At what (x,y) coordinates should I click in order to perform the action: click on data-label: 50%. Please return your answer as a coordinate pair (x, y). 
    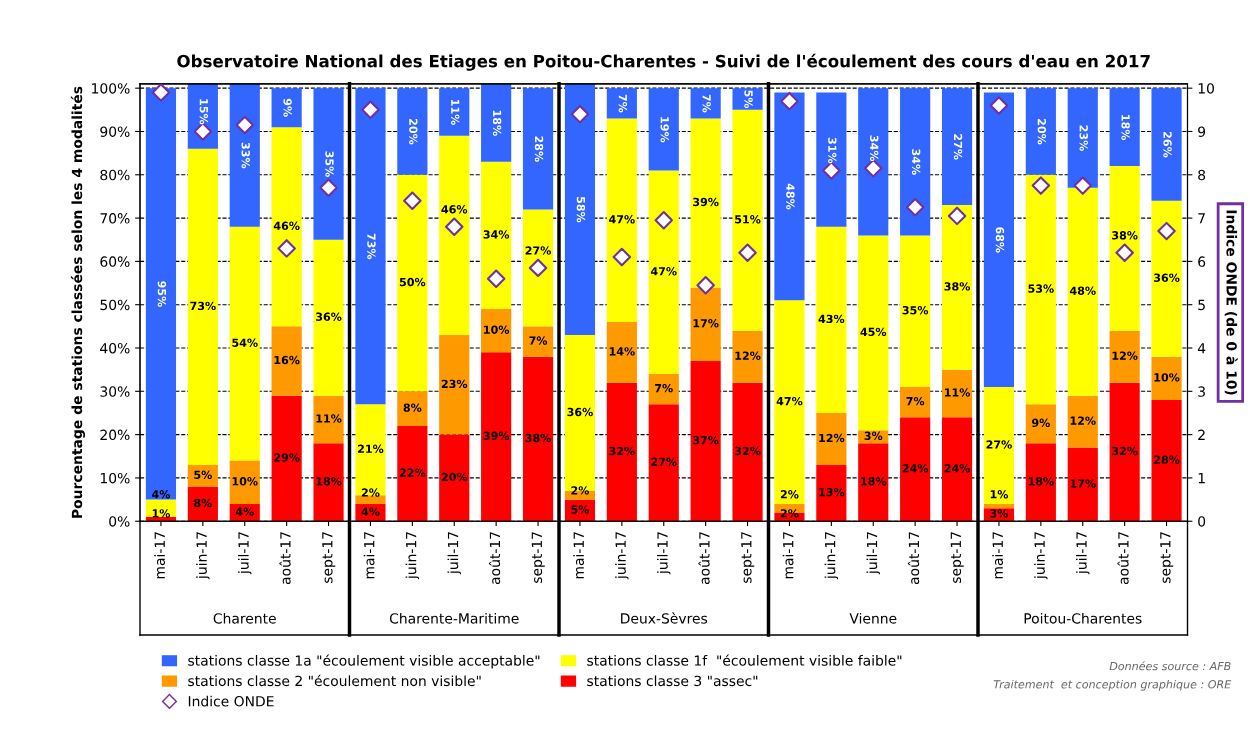
    Looking at the image, I should click on (412, 282).